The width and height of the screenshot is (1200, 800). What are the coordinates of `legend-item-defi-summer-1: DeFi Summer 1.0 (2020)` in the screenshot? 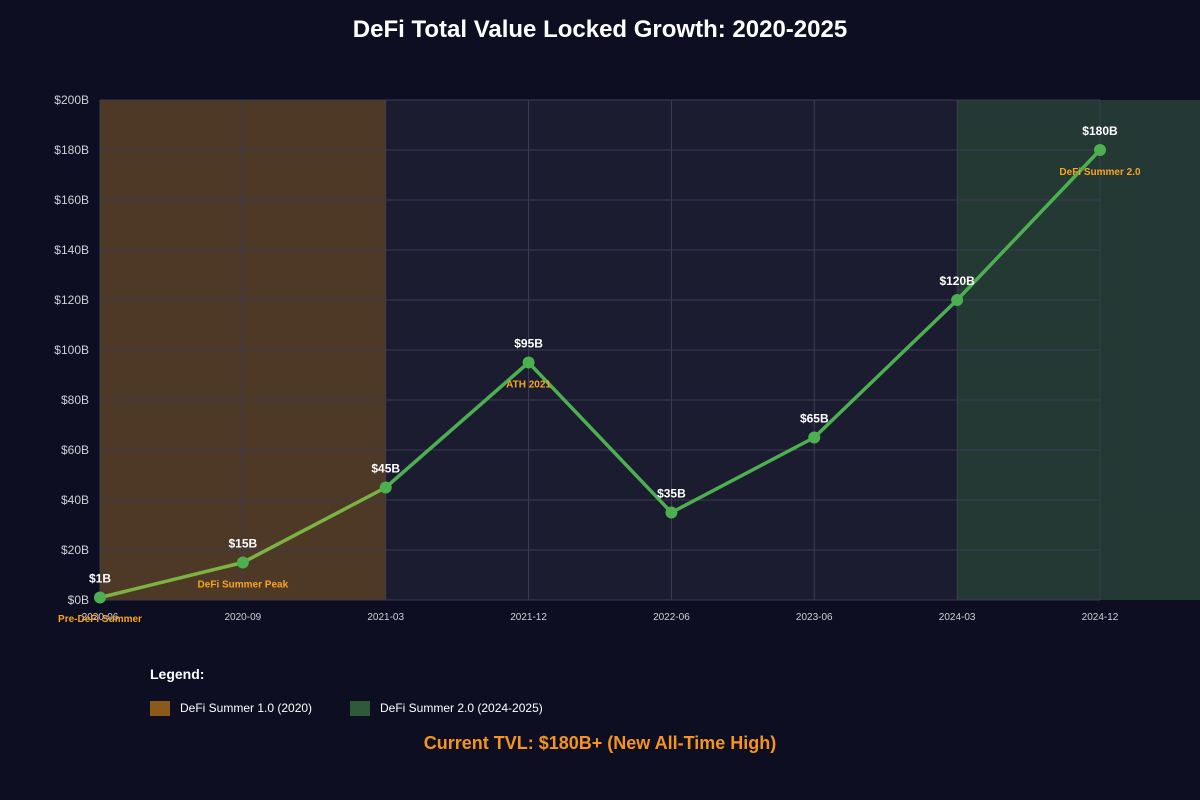 It's located at (231, 708).